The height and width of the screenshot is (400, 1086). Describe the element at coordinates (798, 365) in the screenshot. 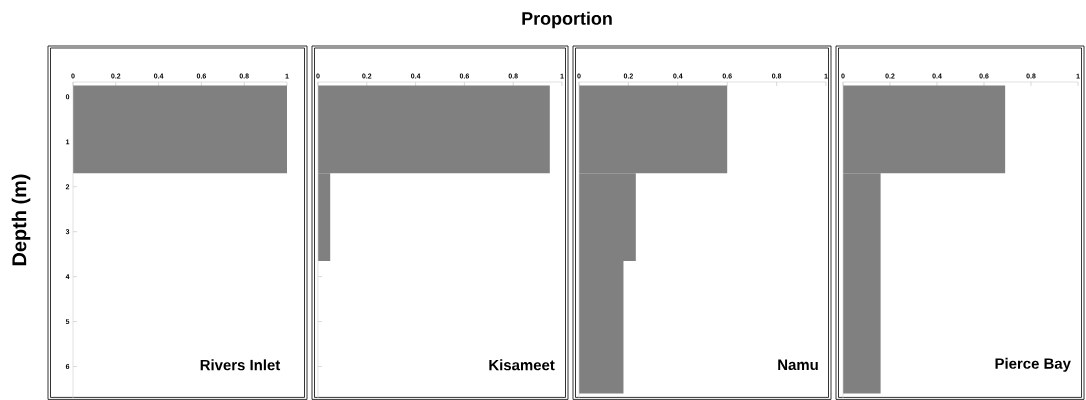

I see `annotation: Namu` at that location.